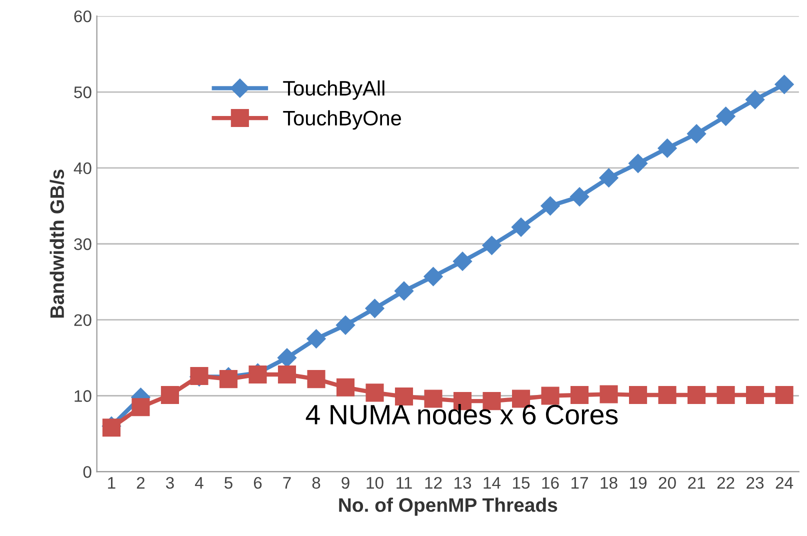  Describe the element at coordinates (638, 482) in the screenshot. I see `x-tick-label: 19` at that location.